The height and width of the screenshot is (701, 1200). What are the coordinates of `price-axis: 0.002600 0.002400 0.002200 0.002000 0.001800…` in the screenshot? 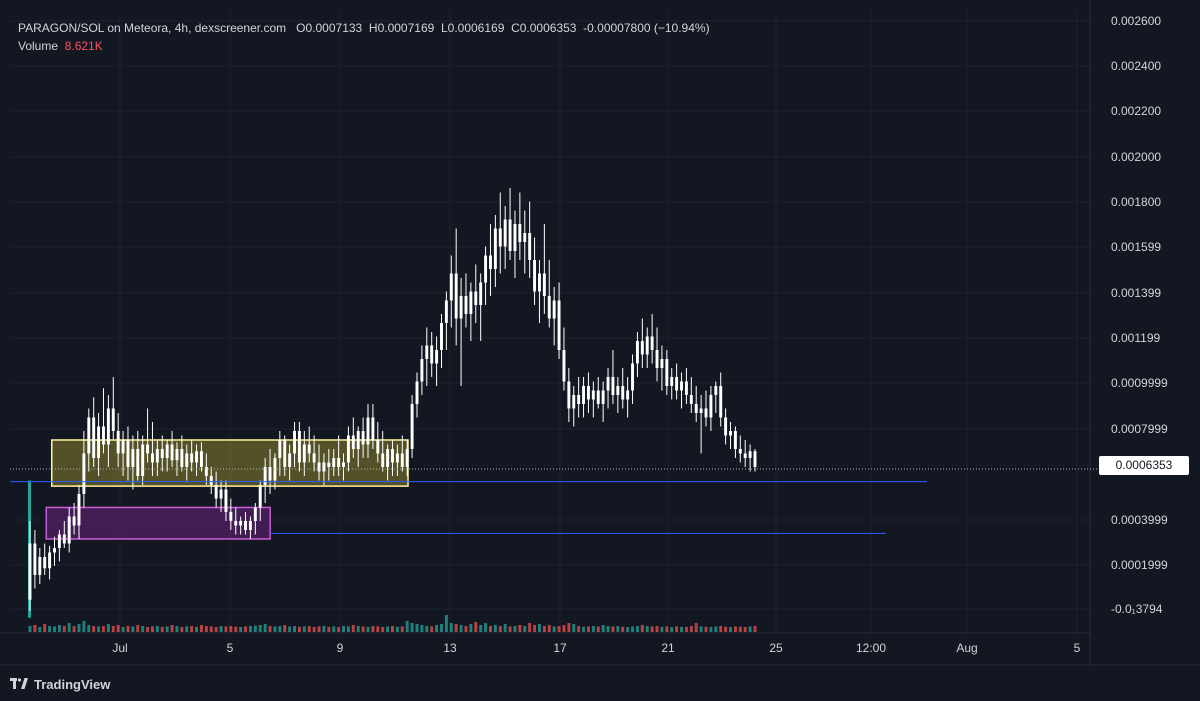 It's located at (1139, 315).